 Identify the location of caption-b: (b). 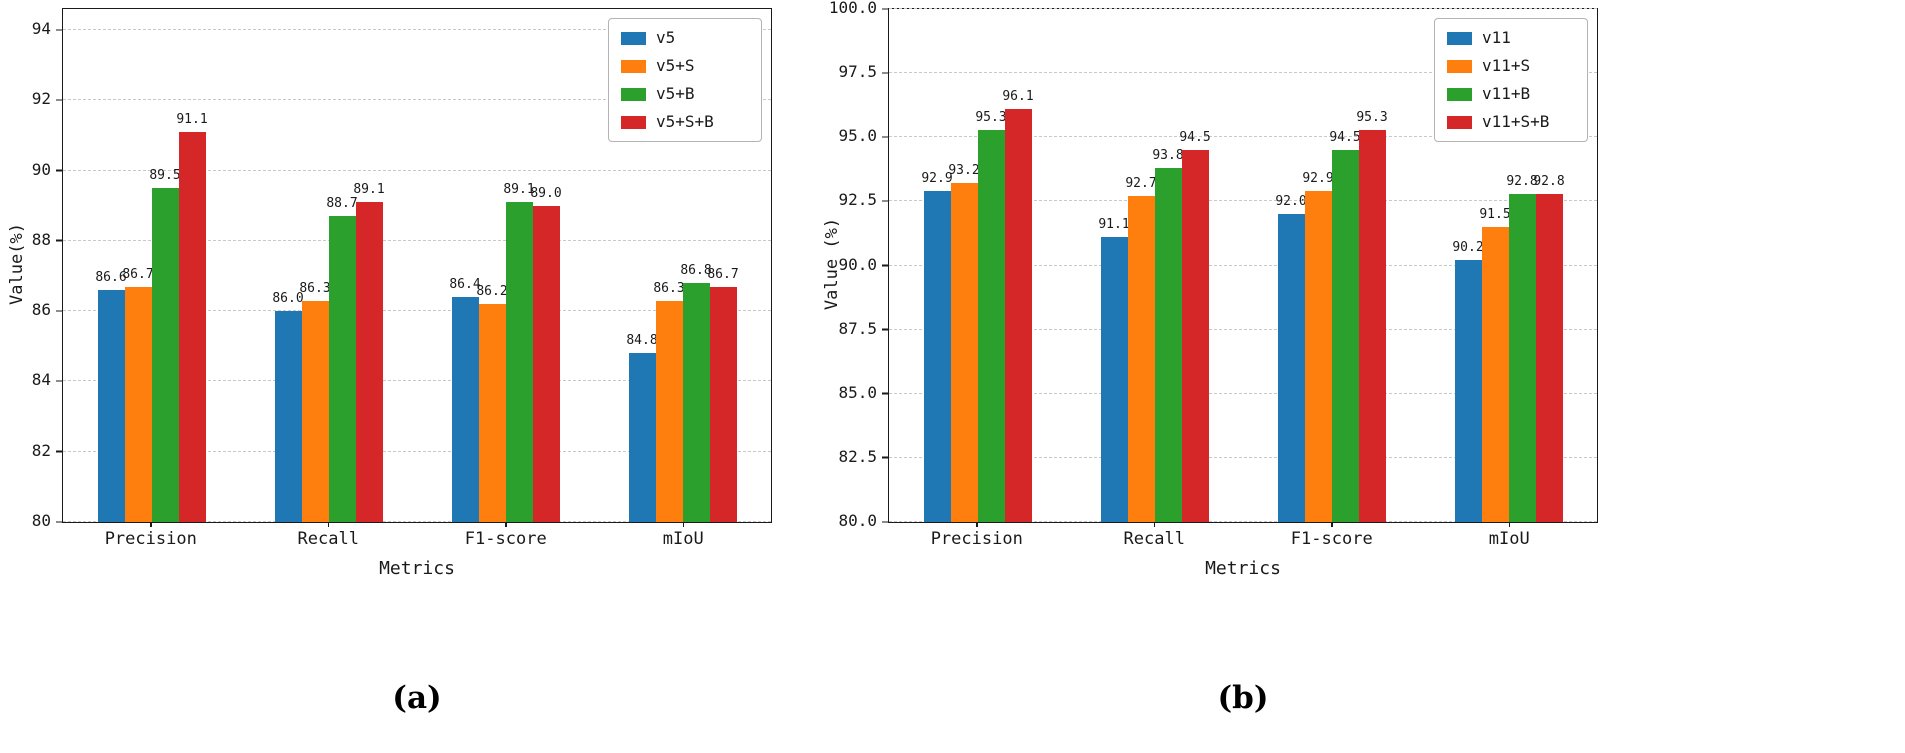
(1243, 698).